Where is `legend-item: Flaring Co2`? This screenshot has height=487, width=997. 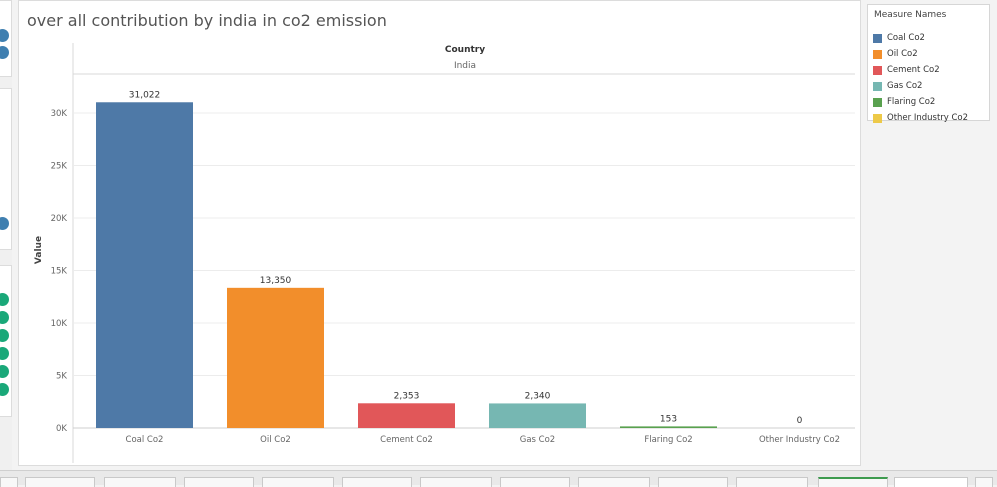 legend-item: Flaring Co2 is located at coordinates (904, 102).